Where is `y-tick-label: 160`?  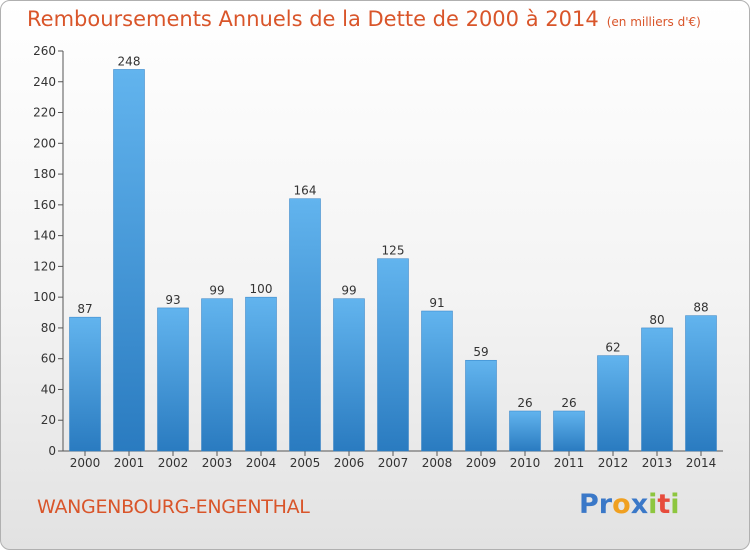
y-tick-label: 160 is located at coordinates (44, 205).